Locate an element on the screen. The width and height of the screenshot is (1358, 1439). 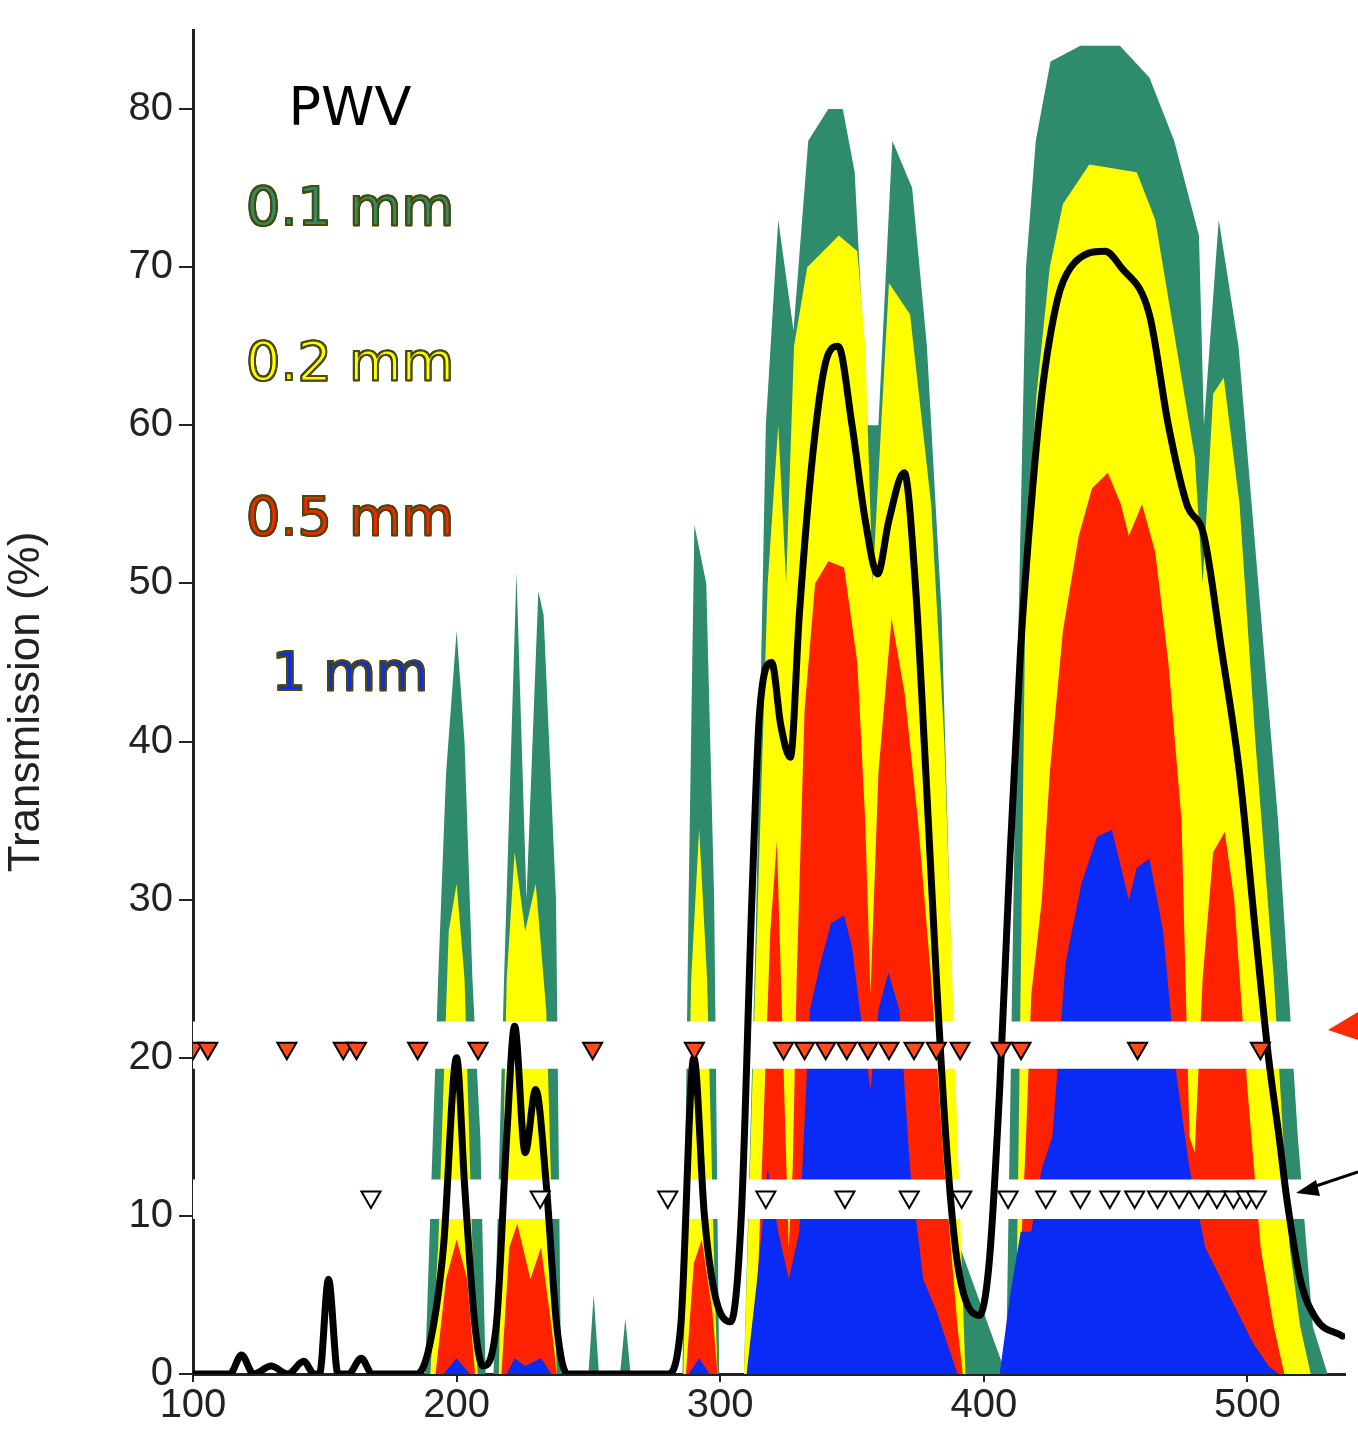
y-tick-label: 70 is located at coordinates (150, 264).